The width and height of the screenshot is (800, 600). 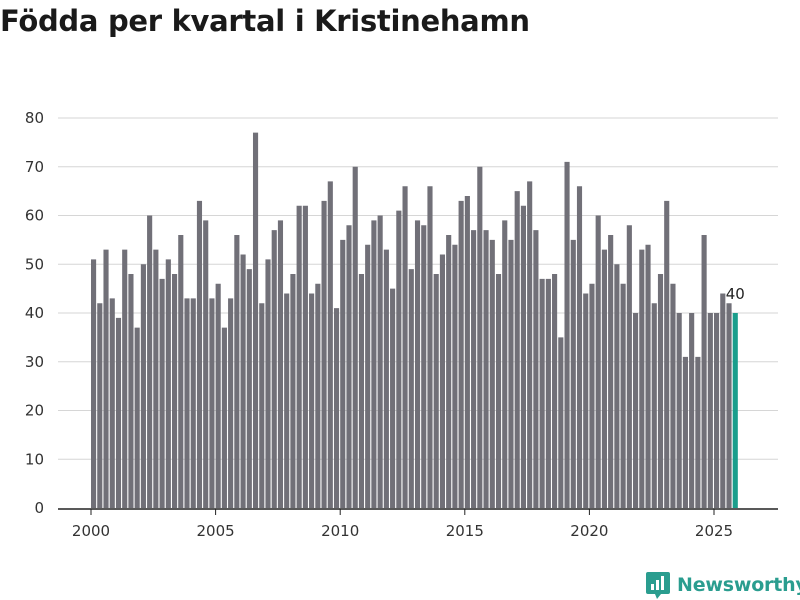 What do you see at coordinates (34, 216) in the screenshot?
I see `y-tick-label: 60` at bounding box center [34, 216].